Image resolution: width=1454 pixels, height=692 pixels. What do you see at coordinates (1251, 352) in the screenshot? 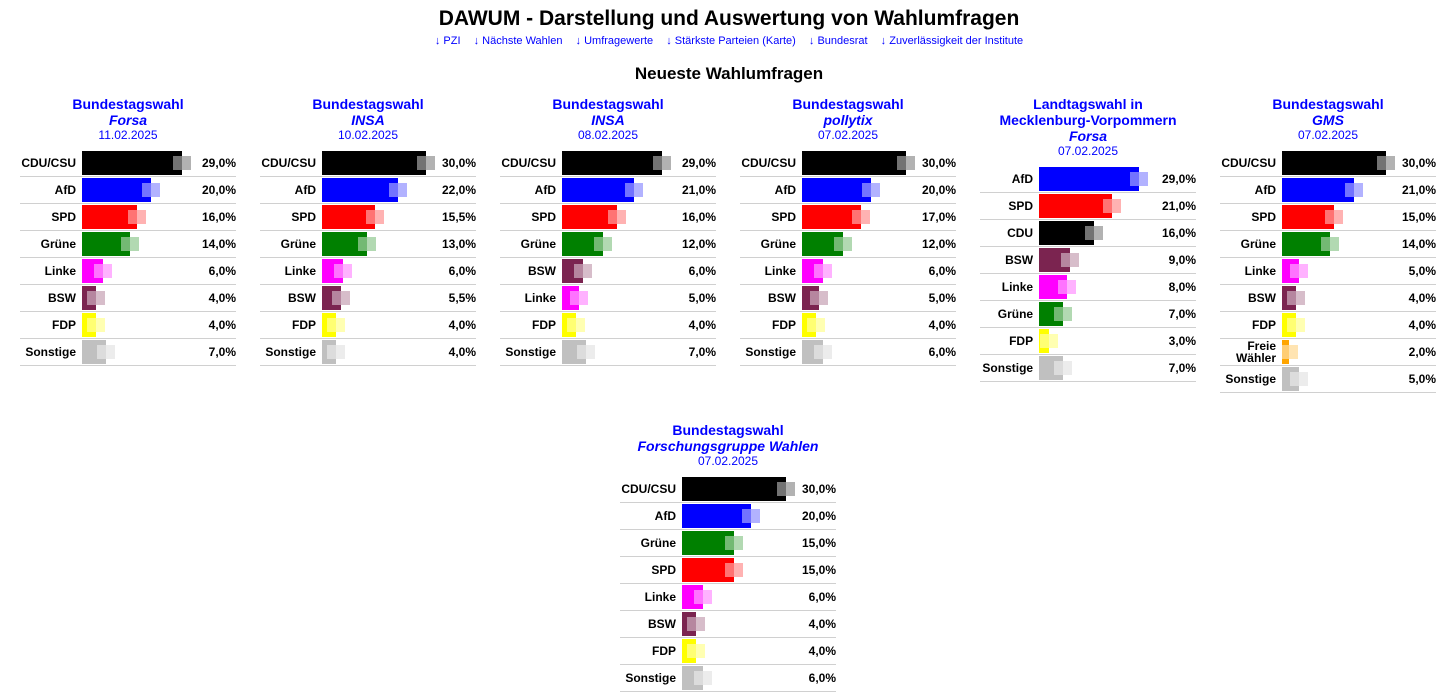
I see `party-name: Freie Wähler` at bounding box center [1251, 352].